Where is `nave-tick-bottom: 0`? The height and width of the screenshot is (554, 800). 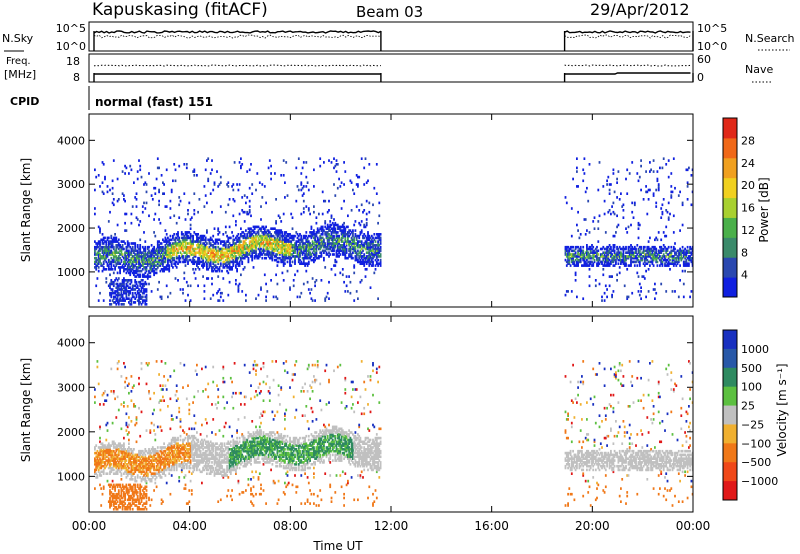
nave-tick-bottom: 0 is located at coordinates (700, 77).